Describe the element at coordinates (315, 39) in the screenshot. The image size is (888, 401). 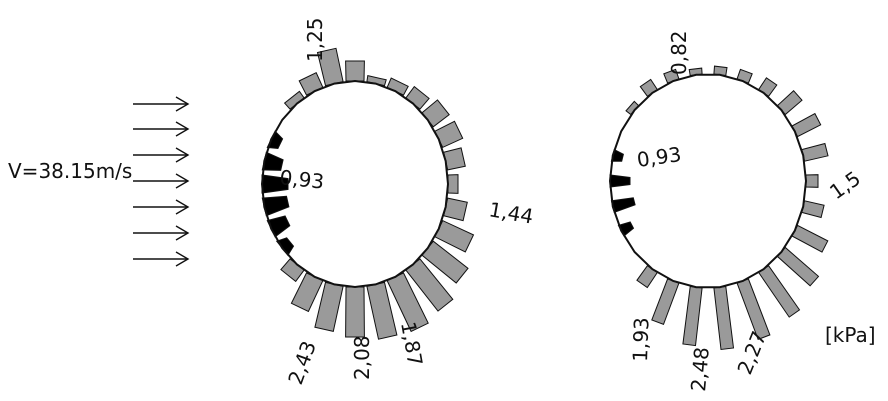
I see `left-value-label-top: 1,25` at that location.